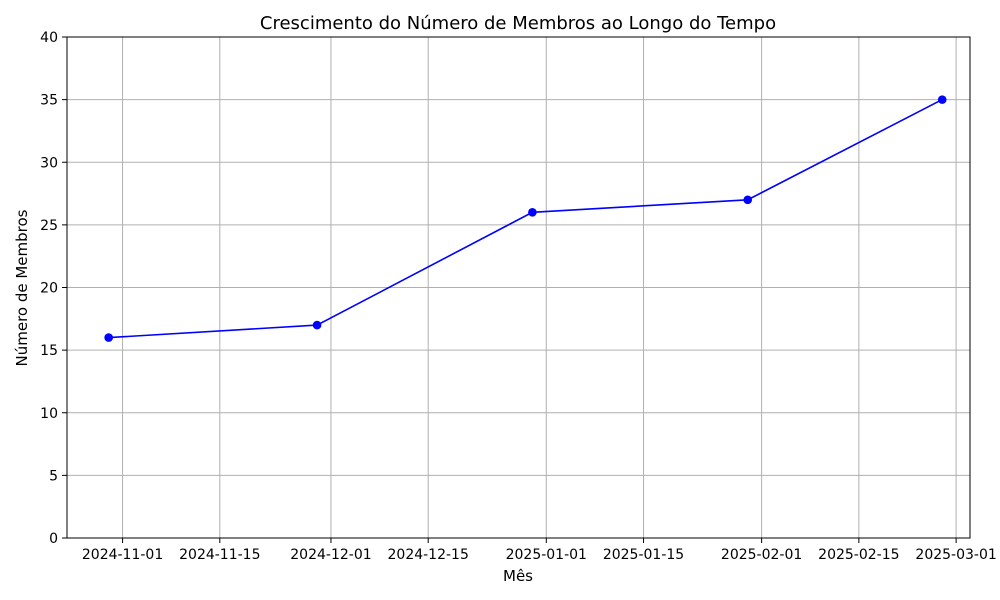 The height and width of the screenshot is (600, 1000). Describe the element at coordinates (330, 555) in the screenshot. I see `x-tick-label: 2024-12-01` at that location.